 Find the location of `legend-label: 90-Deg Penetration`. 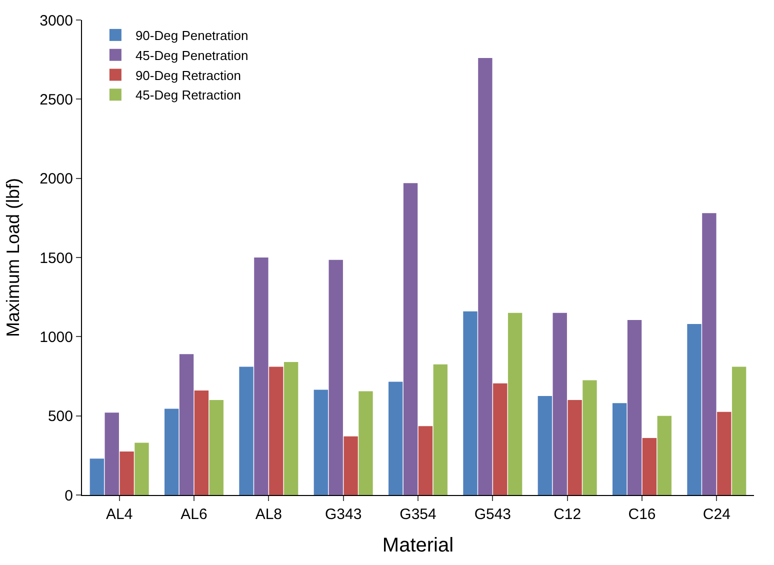

legend-label: 90-Deg Penetration is located at coordinates (191, 36).